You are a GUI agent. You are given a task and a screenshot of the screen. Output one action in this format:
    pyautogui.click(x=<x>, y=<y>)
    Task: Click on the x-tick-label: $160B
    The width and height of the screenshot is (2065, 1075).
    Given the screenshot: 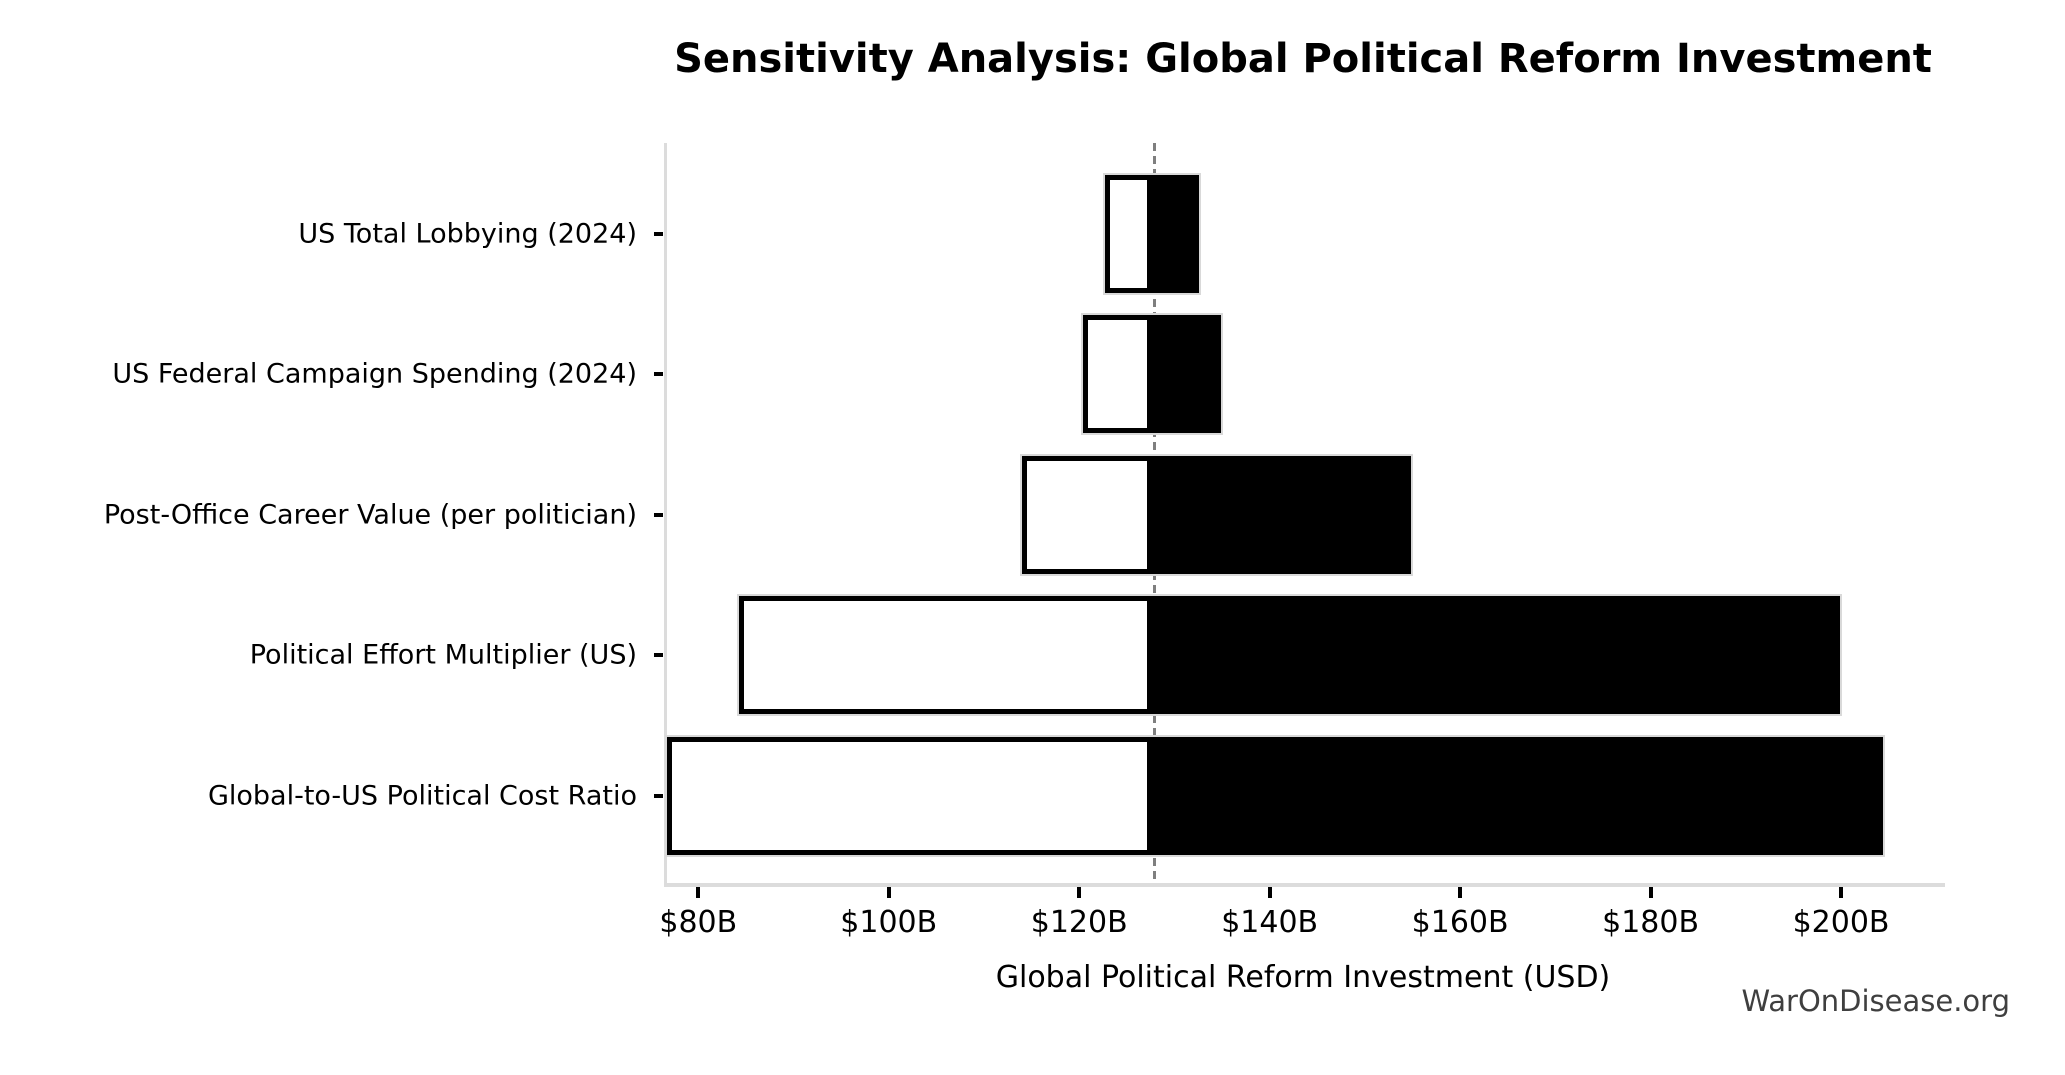 What is the action you would take?
    pyautogui.click(x=1460, y=922)
    